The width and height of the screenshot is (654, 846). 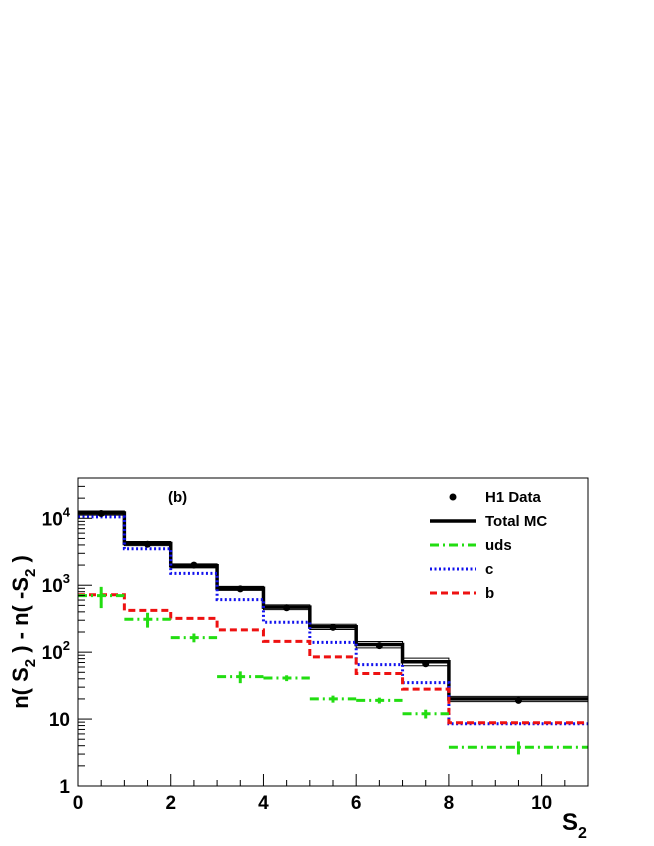 I want to click on y-tick-label: 10², so click(x=56, y=651).